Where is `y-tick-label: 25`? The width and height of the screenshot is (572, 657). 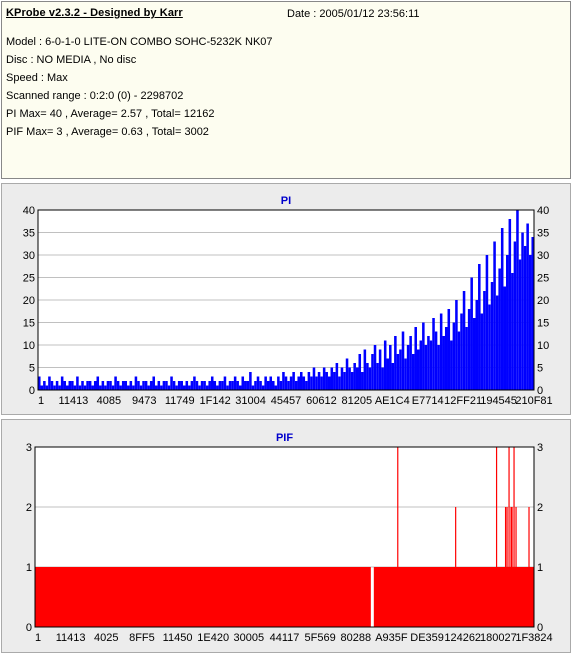
y-tick-label: 25 is located at coordinates (543, 279).